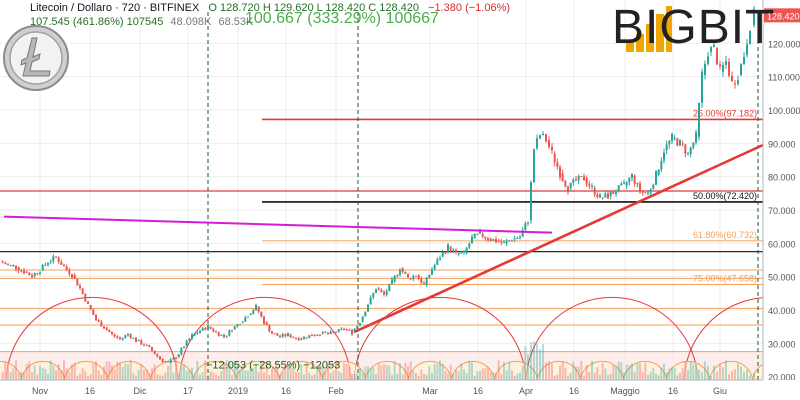 This screenshot has width=800, height=400. What do you see at coordinates (725, 235) in the screenshot?
I see `fib-level-label: 61.80%(60.732)` at bounding box center [725, 235].